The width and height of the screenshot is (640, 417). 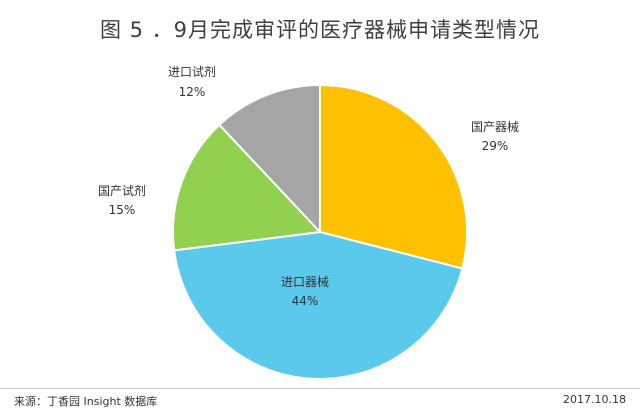 I want to click on slice-name-label: 进口试剂, so click(x=192, y=71).